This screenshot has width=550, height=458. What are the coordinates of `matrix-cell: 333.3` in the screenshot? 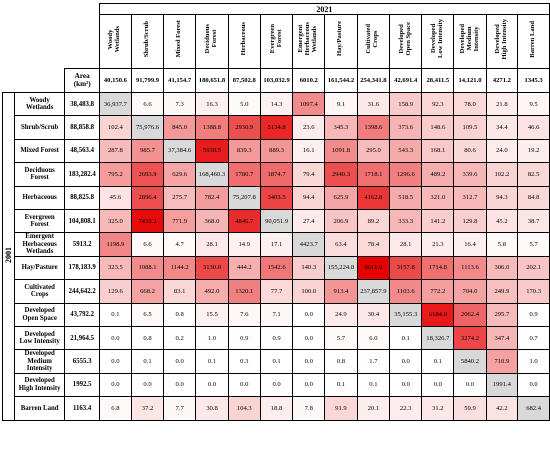 It's located at (406, 221).